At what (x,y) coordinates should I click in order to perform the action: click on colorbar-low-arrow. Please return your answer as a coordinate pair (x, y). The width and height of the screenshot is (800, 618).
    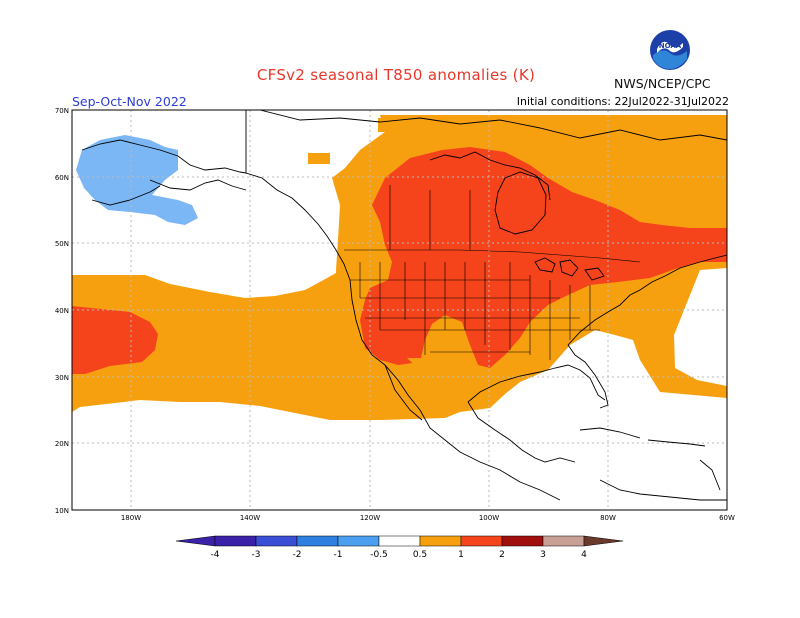
    Looking at the image, I should click on (195, 541).